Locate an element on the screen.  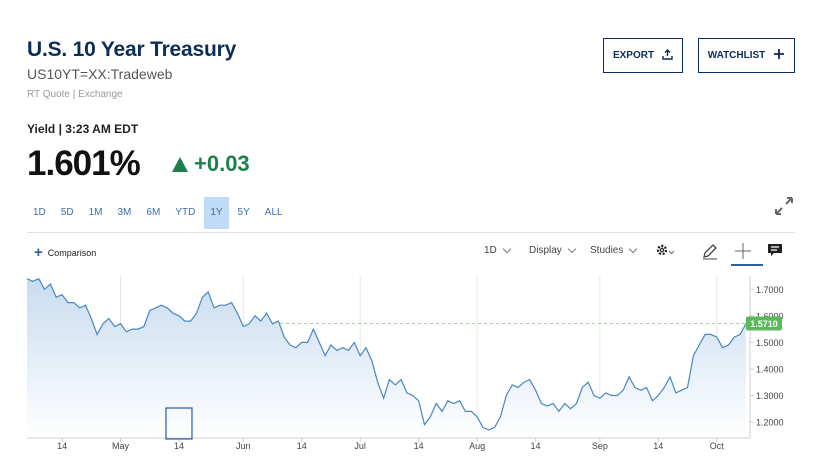
expand-icon is located at coordinates (784, 206).